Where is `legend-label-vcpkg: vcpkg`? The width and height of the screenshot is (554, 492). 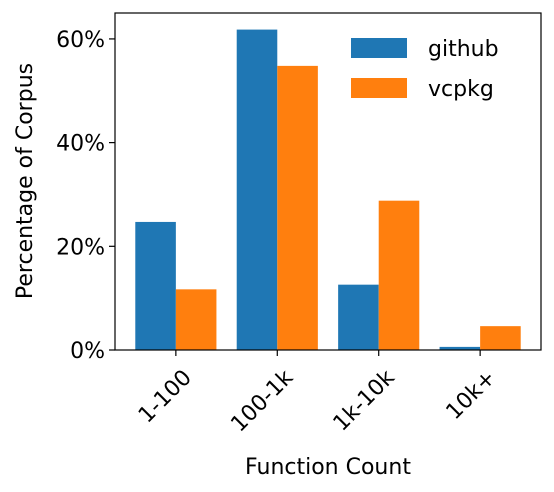
legend-label-vcpkg: vcpkg is located at coordinates (461, 89).